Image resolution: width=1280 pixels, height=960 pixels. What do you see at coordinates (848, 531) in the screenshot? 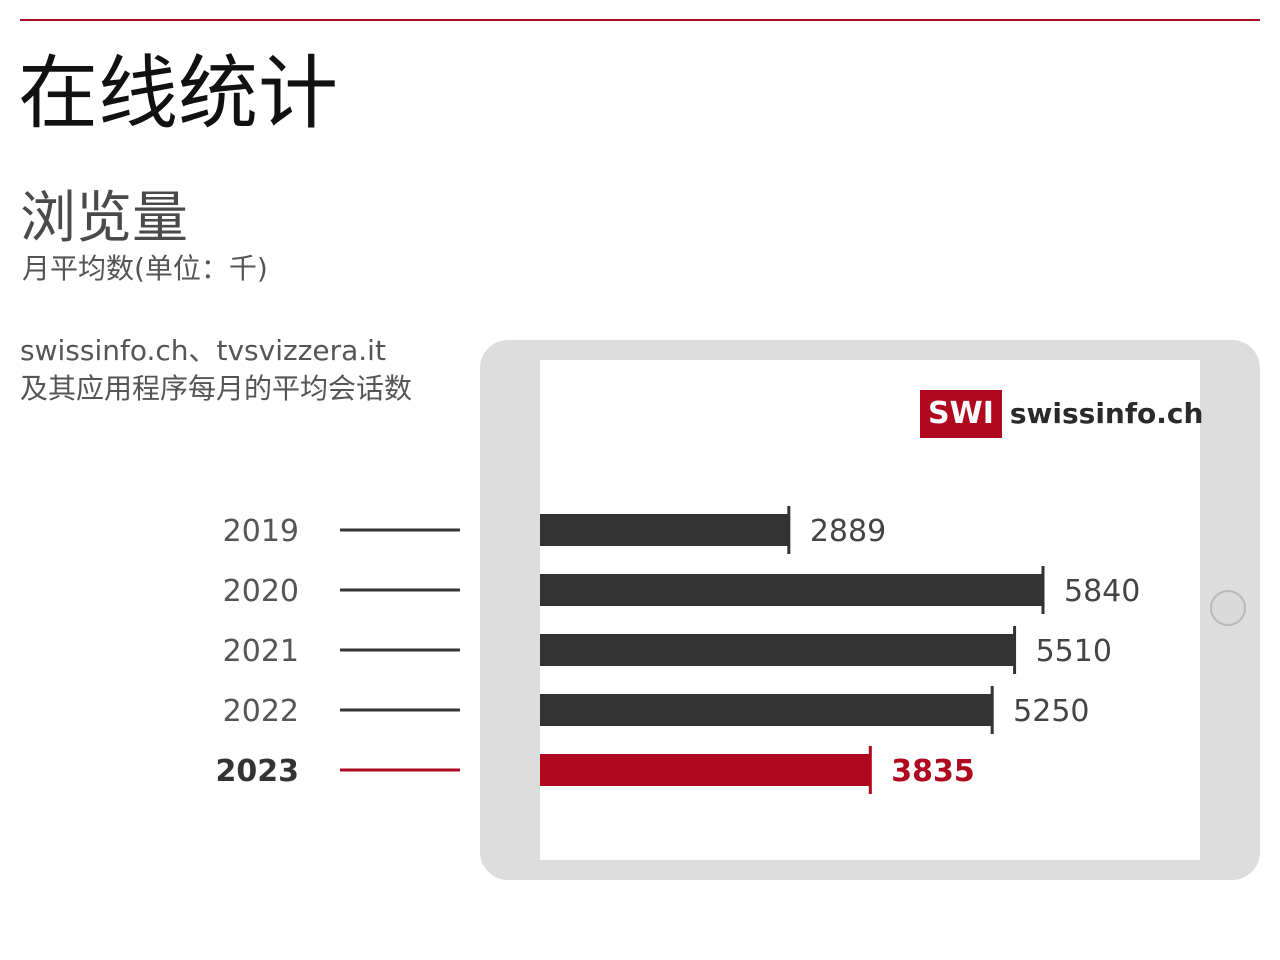
I see `value-label-2019: 2889` at bounding box center [848, 531].